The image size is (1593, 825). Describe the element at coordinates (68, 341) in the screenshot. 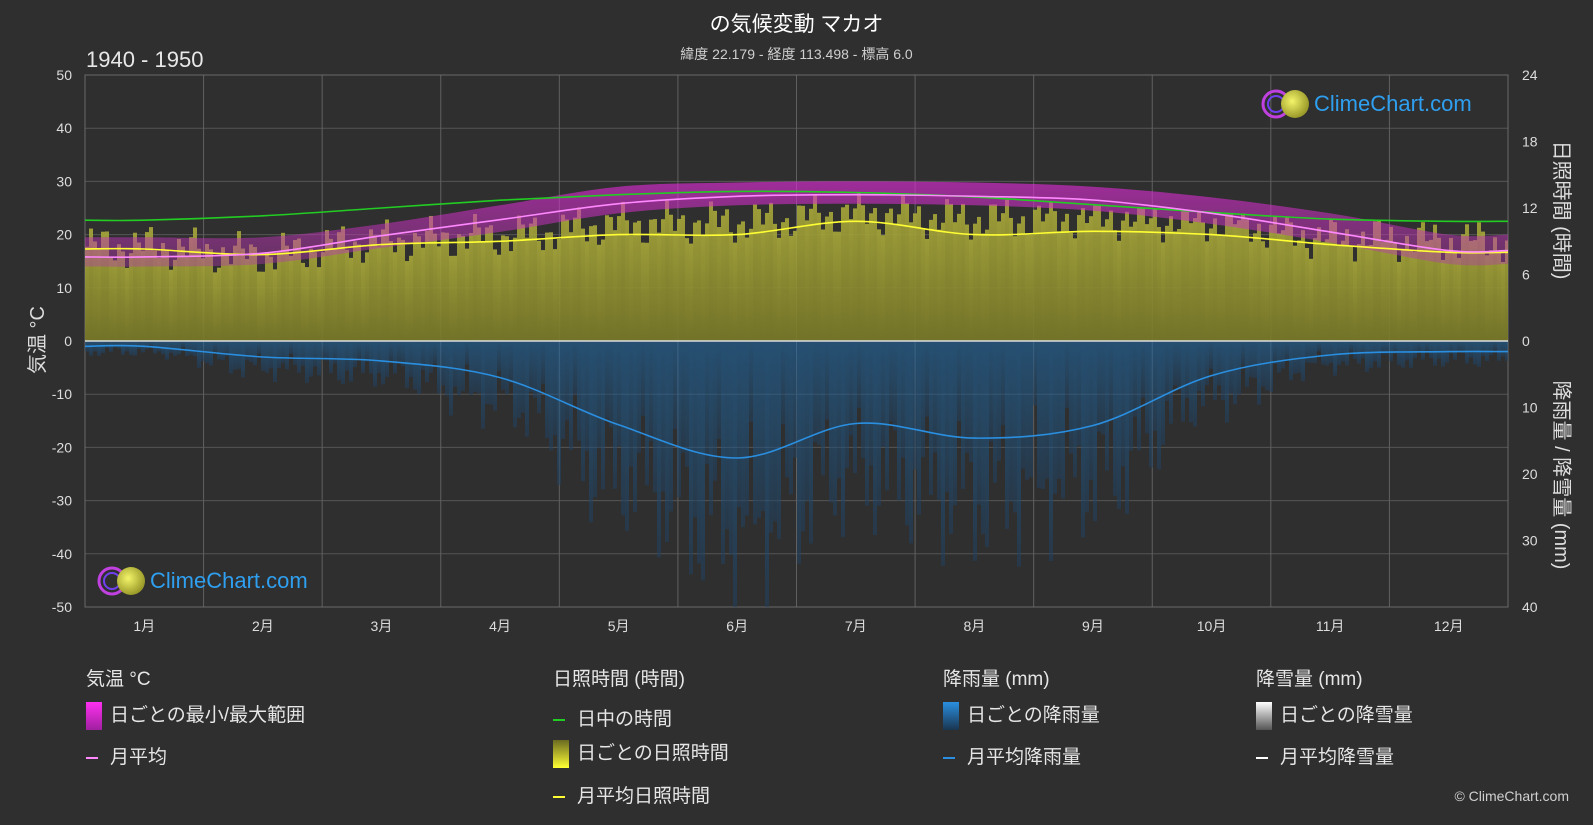

I see `left-tick-label: 0` at that location.